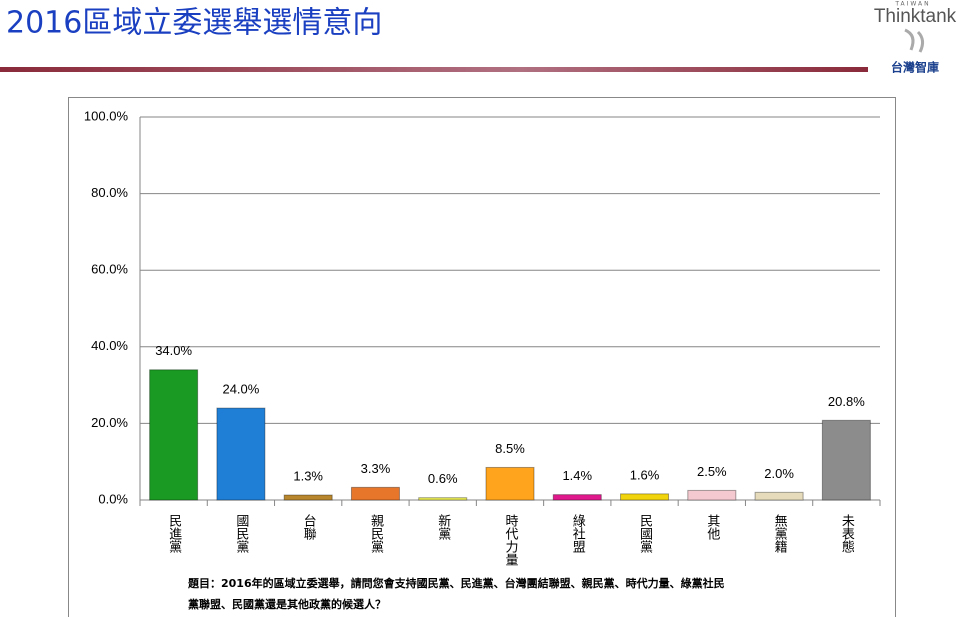  I want to click on value-label: 1.6%, so click(645, 474).